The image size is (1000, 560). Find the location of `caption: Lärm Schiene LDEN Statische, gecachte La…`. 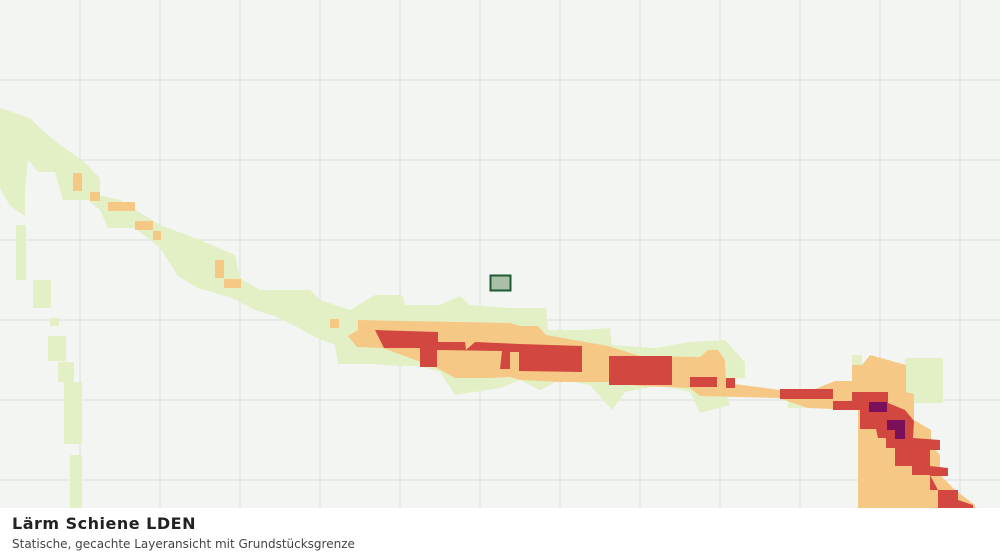

caption: Lärm Schiene LDEN Statische, gecachte La… is located at coordinates (500, 534).